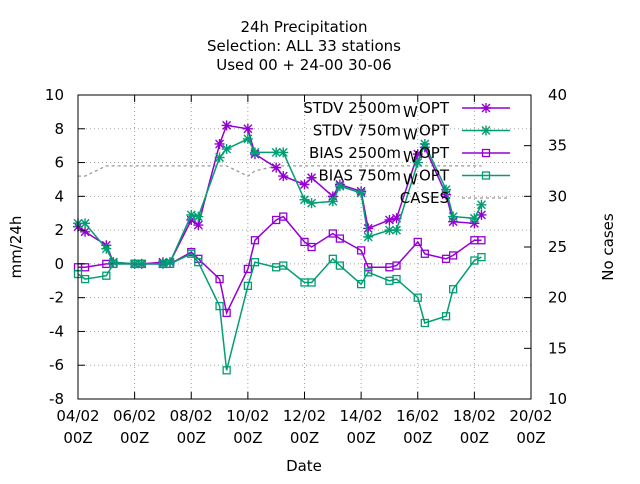 The height and width of the screenshot is (484, 640). Describe the element at coordinates (77, 416) in the screenshot. I see `x-tick-label: 04/02` at that location.